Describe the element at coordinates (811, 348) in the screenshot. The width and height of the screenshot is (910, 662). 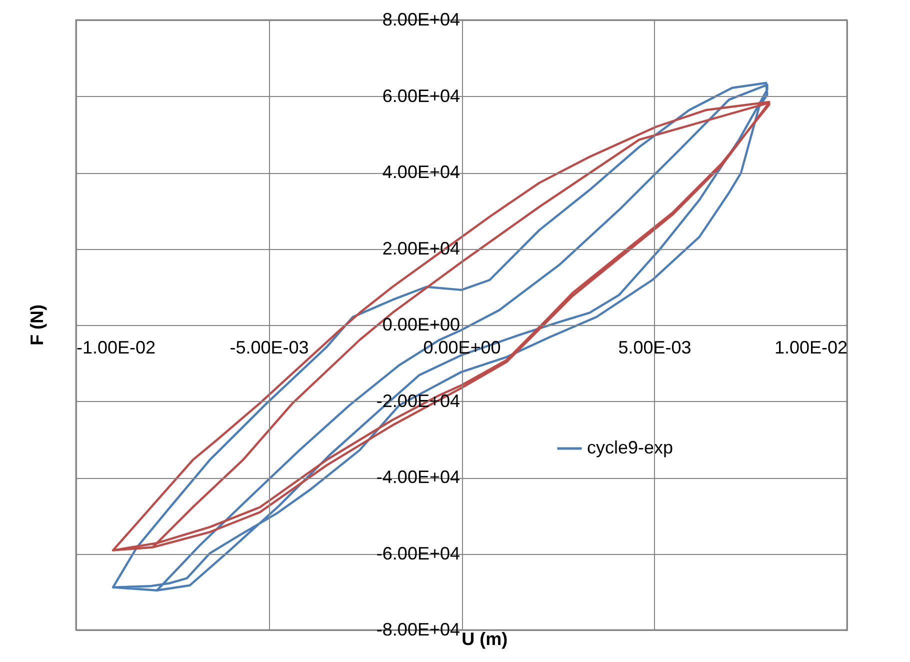
I see `x-tick-label: 1.00E-02` at that location.